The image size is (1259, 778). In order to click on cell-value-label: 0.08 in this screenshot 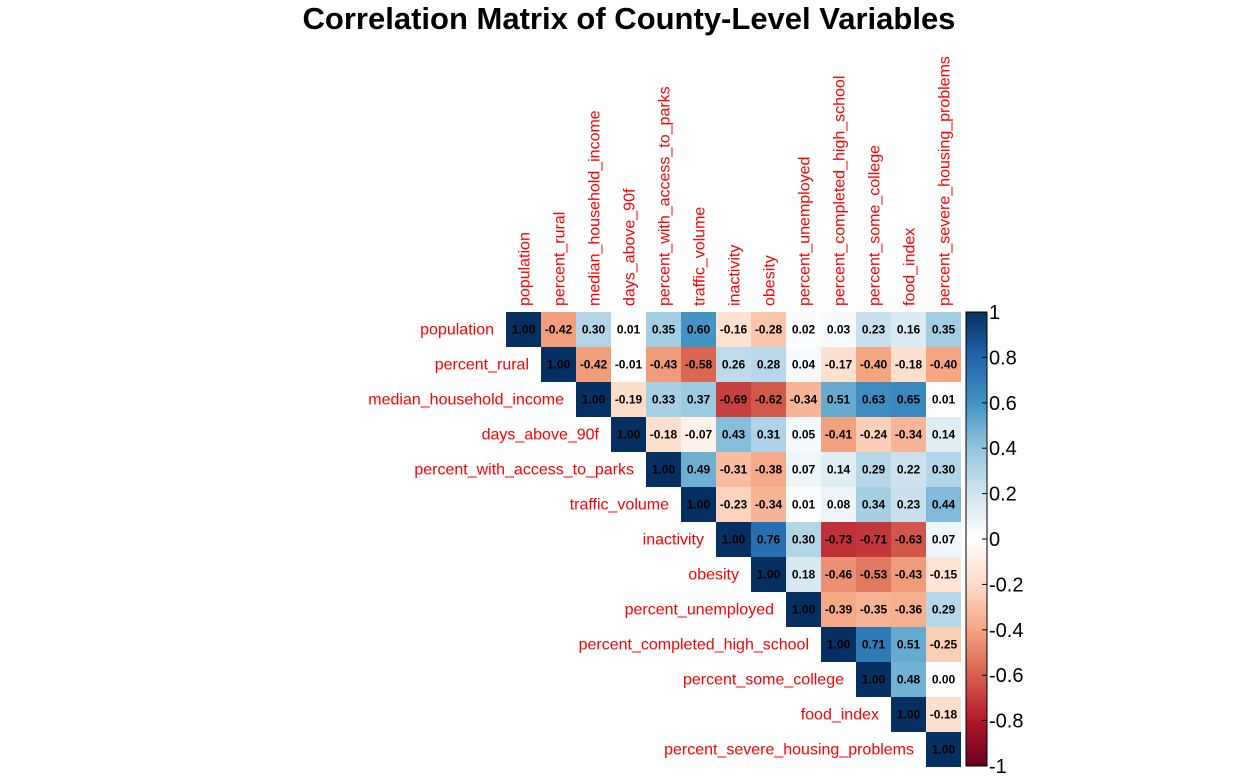, I will do `click(839, 505)`.